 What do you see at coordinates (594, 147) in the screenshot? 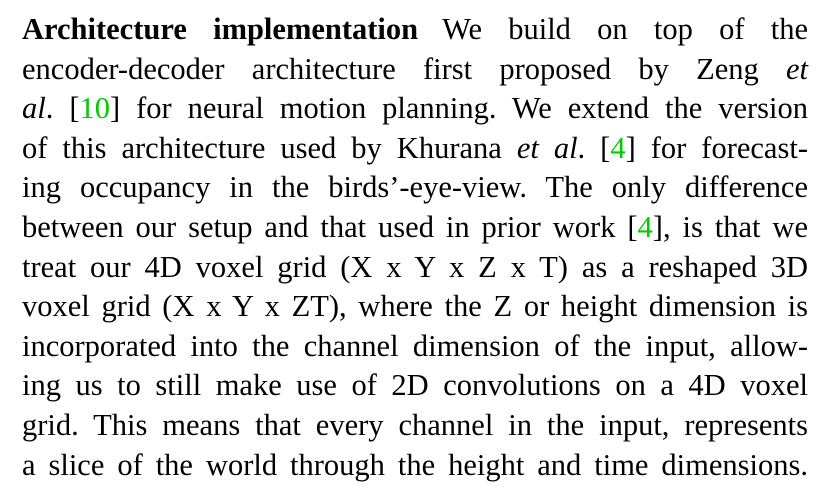
I see `line-4-text-b: . [` at bounding box center [594, 147].